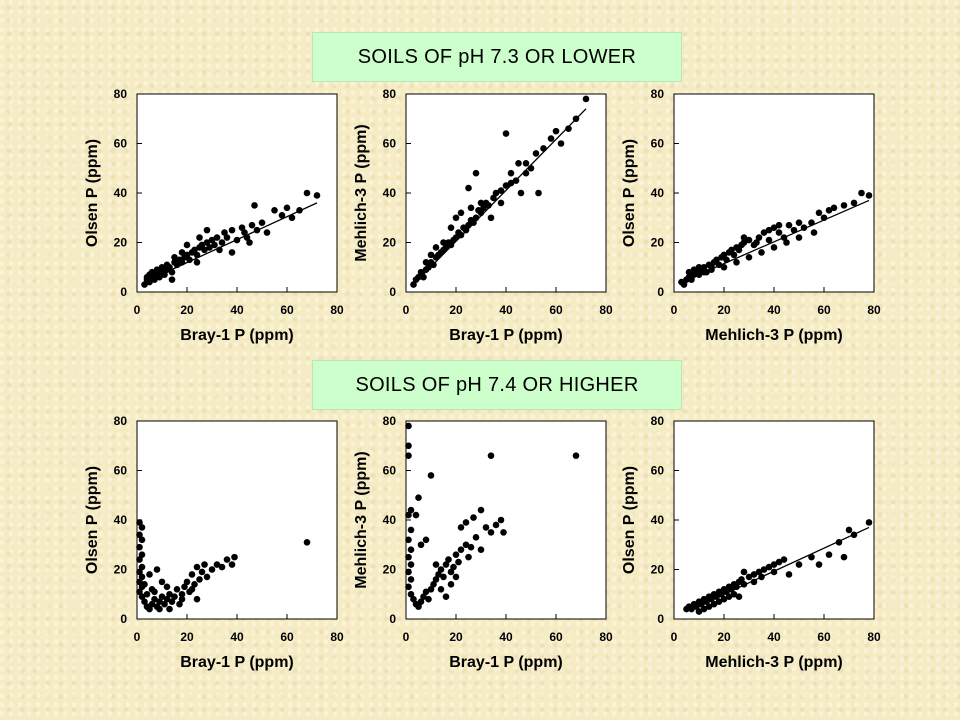 The height and width of the screenshot is (720, 960). Describe the element at coordinates (774, 310) in the screenshot. I see `x-tick-label: 40` at that location.